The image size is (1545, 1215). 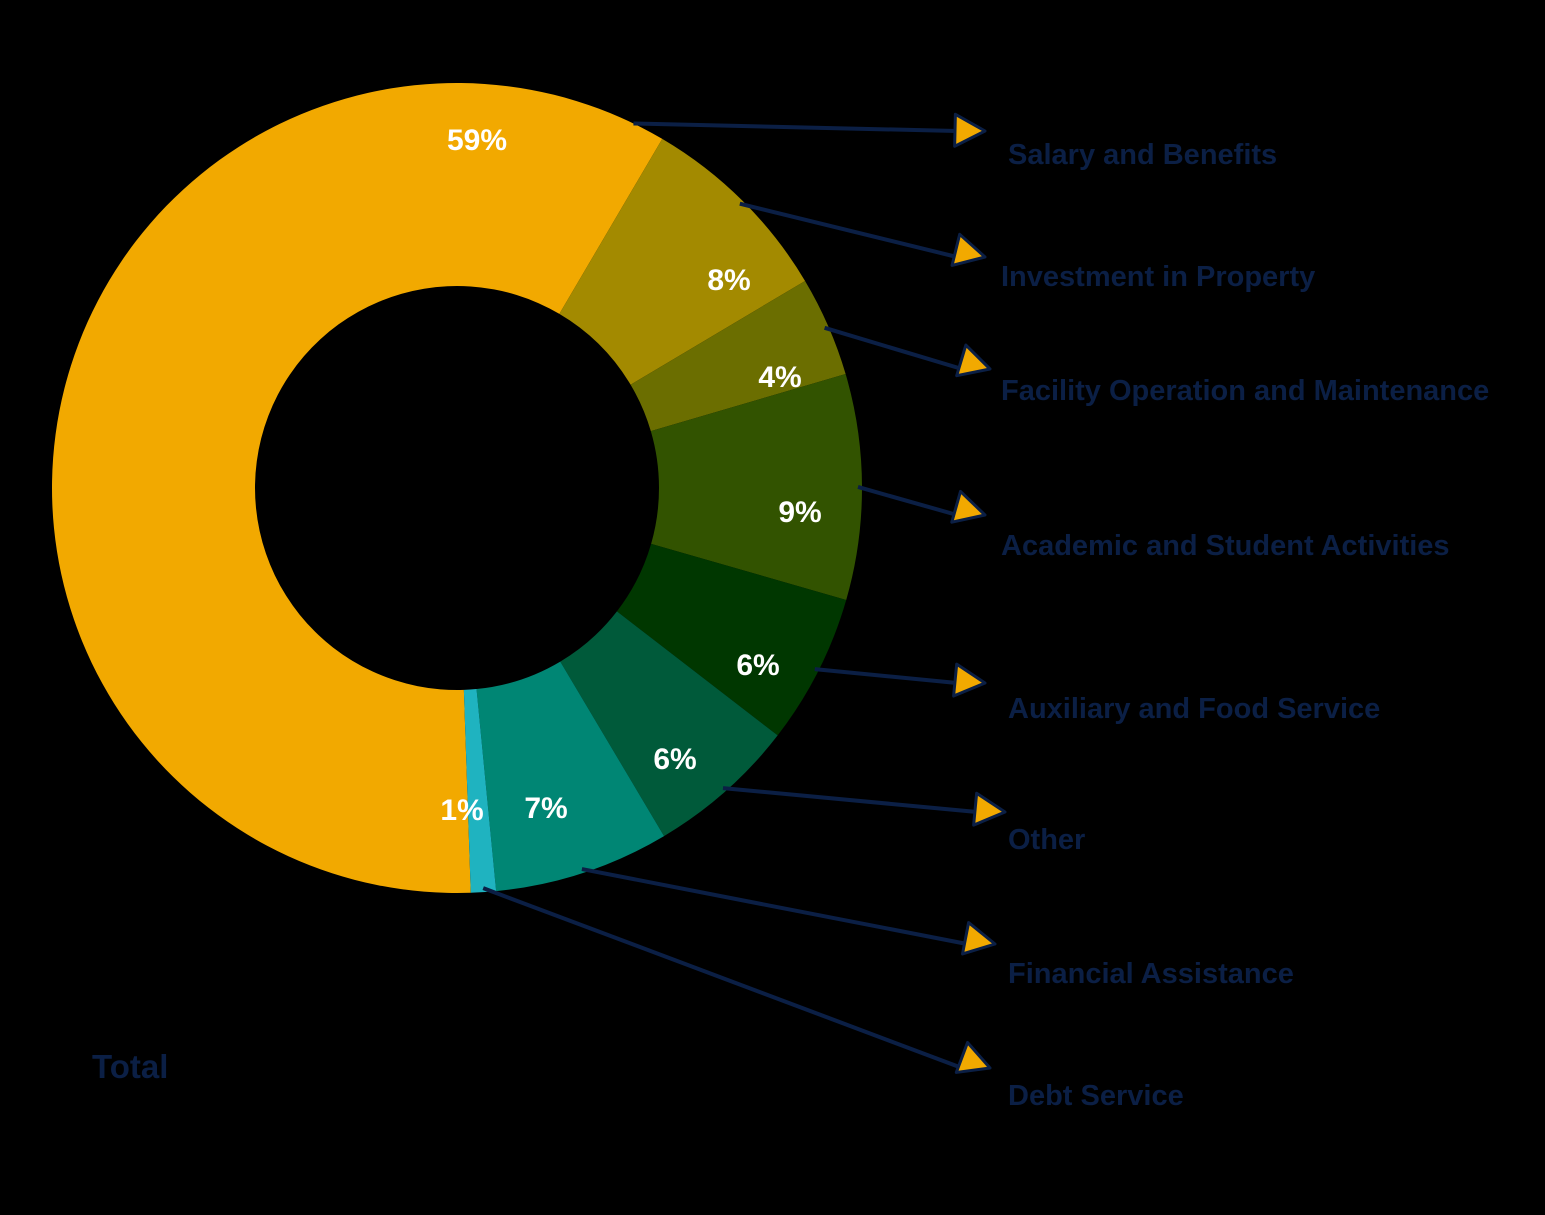 What do you see at coordinates (630, 475) in the screenshot?
I see `percent-labels: 59% 8% 4% 9% 6% 6% 7% 1%` at bounding box center [630, 475].